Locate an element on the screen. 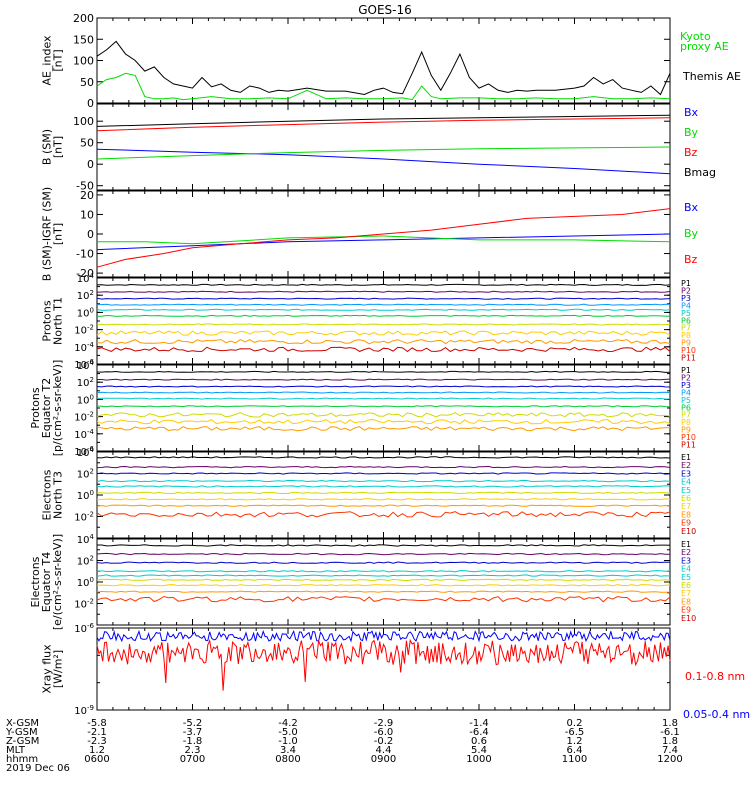  legend-e5: E5 is located at coordinates (686, 490).